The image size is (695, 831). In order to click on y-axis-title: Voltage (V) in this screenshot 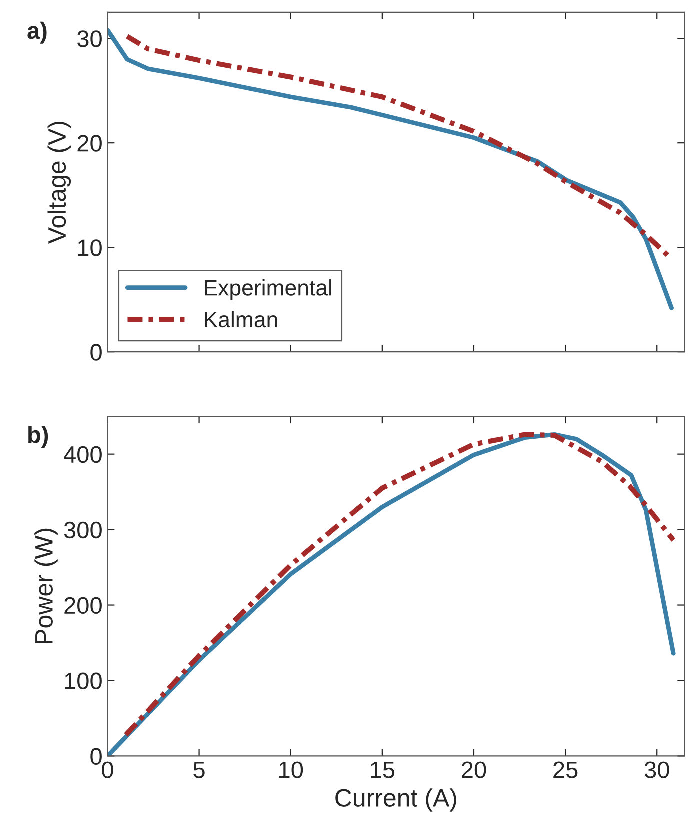, I will do `click(60, 183)`.